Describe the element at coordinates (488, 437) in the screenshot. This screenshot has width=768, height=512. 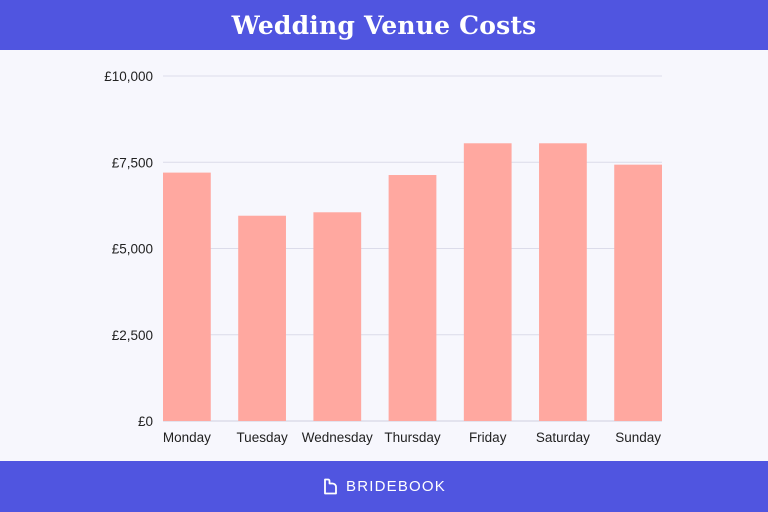
I see `x-tick-label: Friday` at that location.